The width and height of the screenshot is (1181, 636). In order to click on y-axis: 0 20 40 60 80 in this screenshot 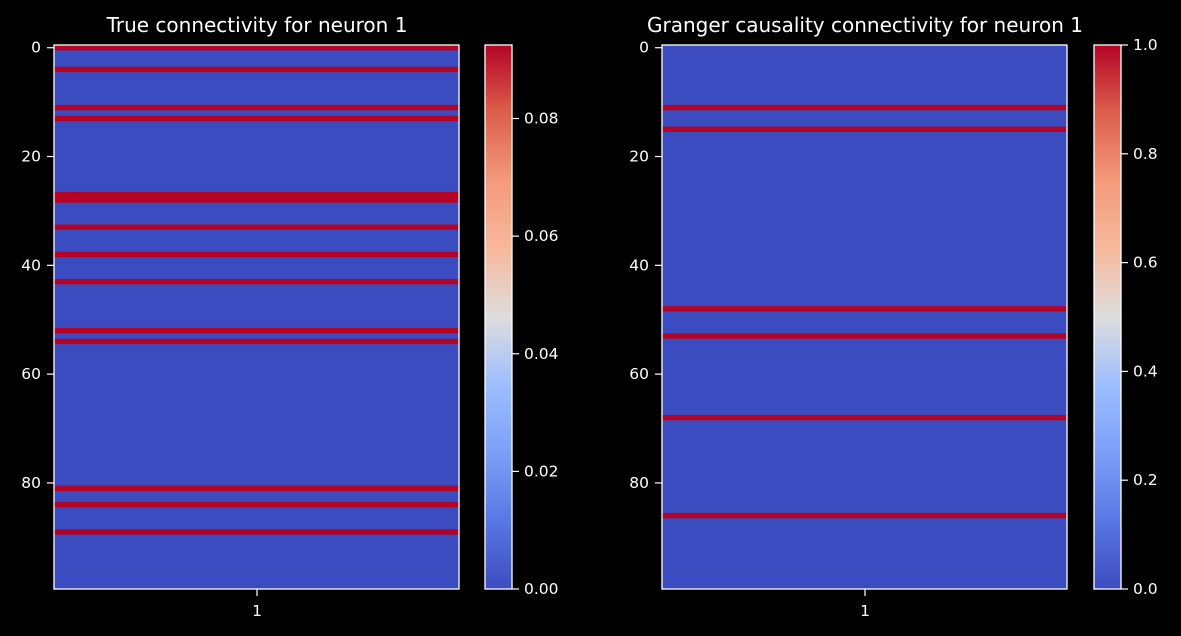, I will do `click(37, 265)`.